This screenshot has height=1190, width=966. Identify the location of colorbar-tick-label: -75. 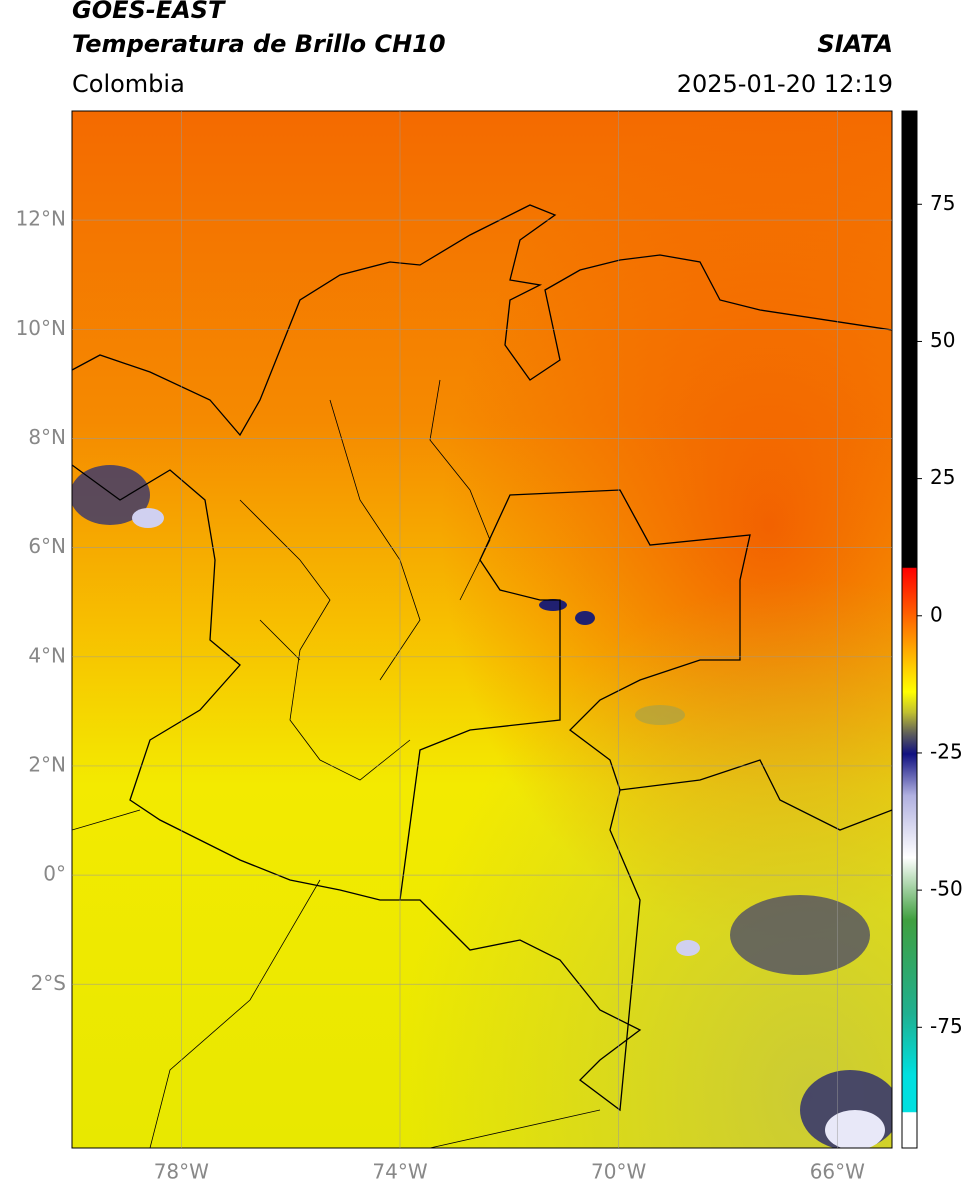
(946, 1026).